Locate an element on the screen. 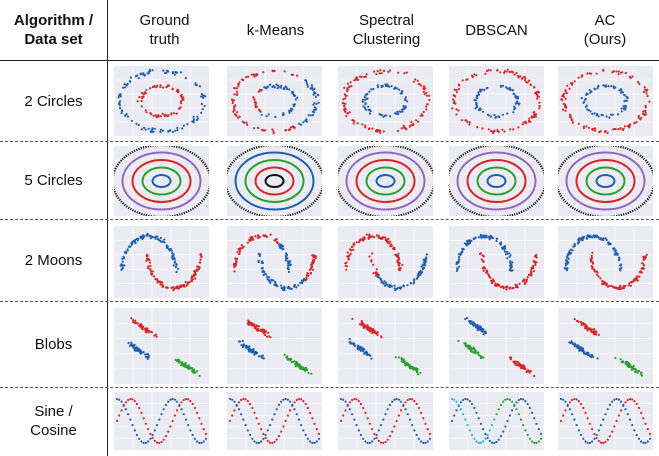  ring is located at coordinates (605, 181).